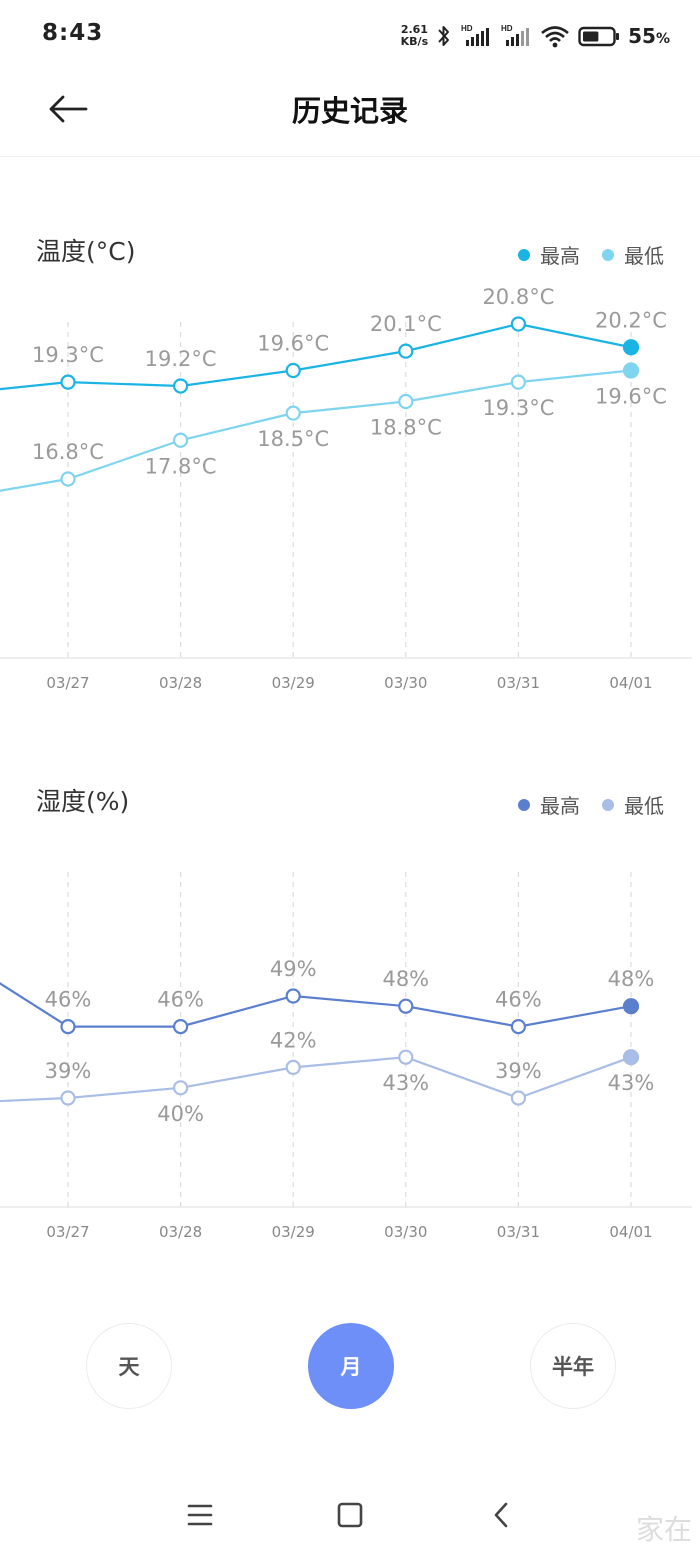 The image size is (700, 1555). What do you see at coordinates (599, 36) in the screenshot?
I see `battery-icon` at bounding box center [599, 36].